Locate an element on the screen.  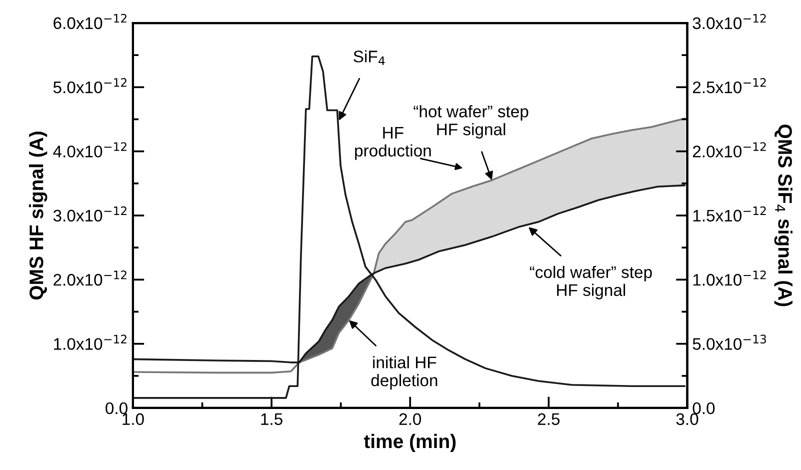
y-tick-label: 3.0x10$^{−12}$ is located at coordinates (89, 214).